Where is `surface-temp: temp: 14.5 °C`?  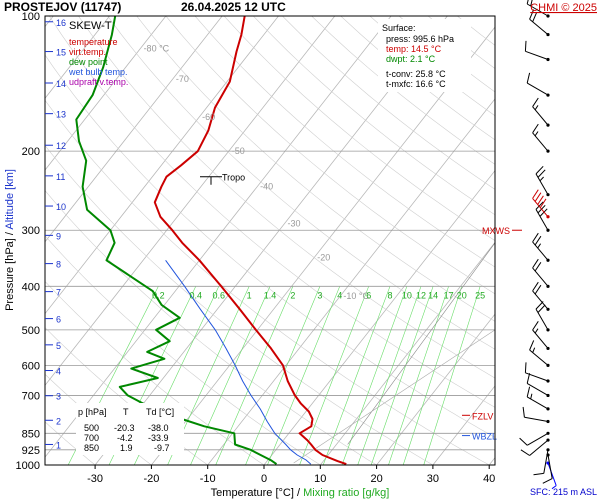
surface-temp: temp: 14.5 °C is located at coordinates (414, 49).